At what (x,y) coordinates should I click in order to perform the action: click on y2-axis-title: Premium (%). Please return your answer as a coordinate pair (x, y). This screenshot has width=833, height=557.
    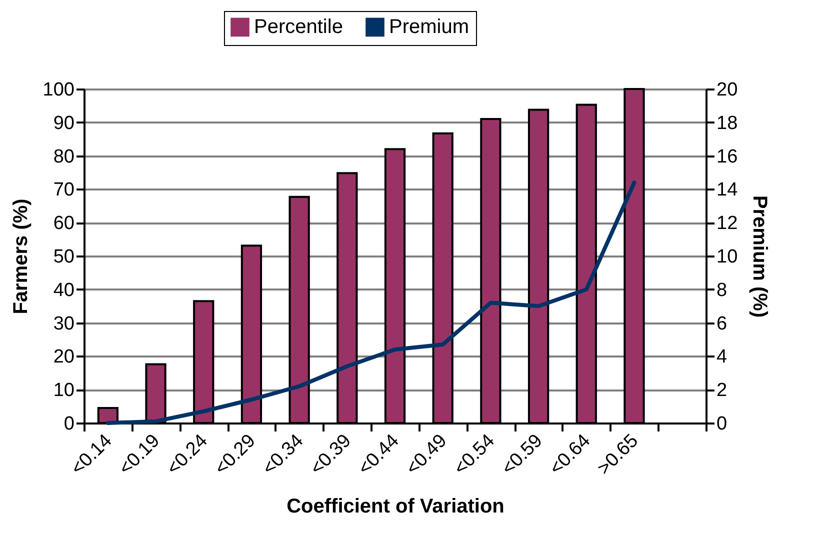
    Looking at the image, I should click on (759, 256).